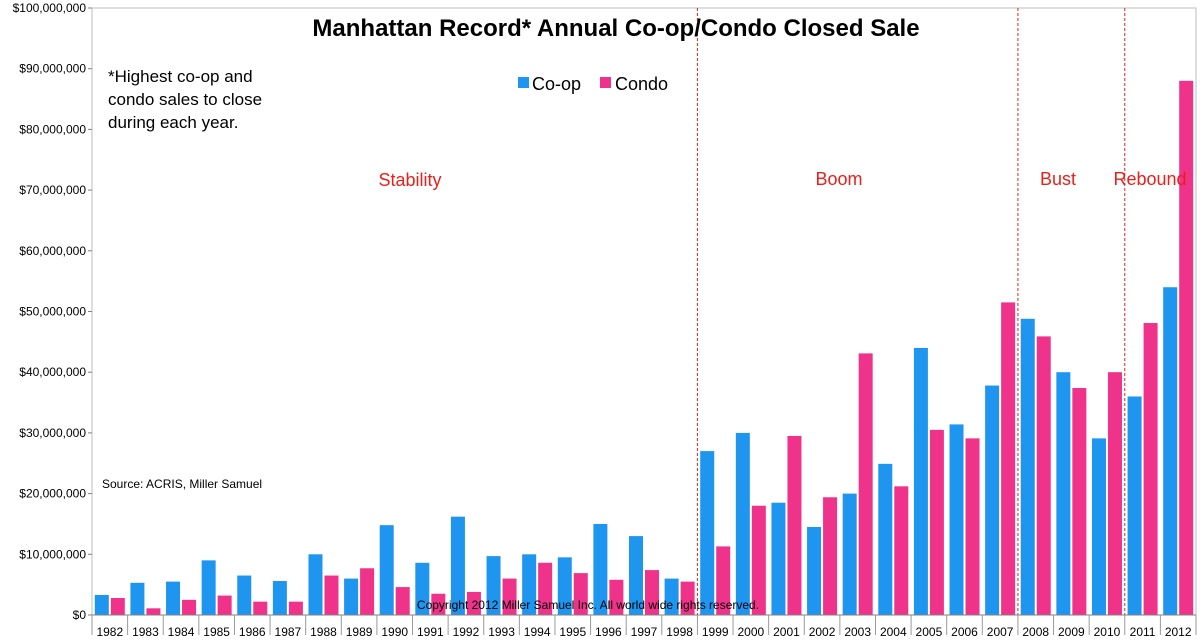  What do you see at coordinates (173, 122) in the screenshot?
I see `footnote-line-3: during each year.` at bounding box center [173, 122].